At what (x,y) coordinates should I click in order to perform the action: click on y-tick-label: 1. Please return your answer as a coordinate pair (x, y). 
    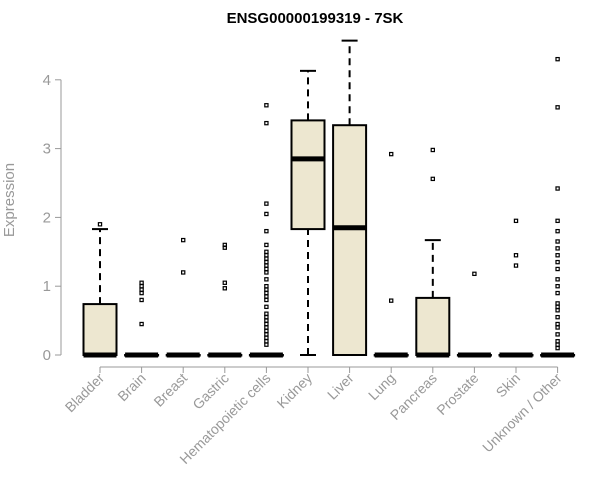
    Looking at the image, I should click on (47, 286).